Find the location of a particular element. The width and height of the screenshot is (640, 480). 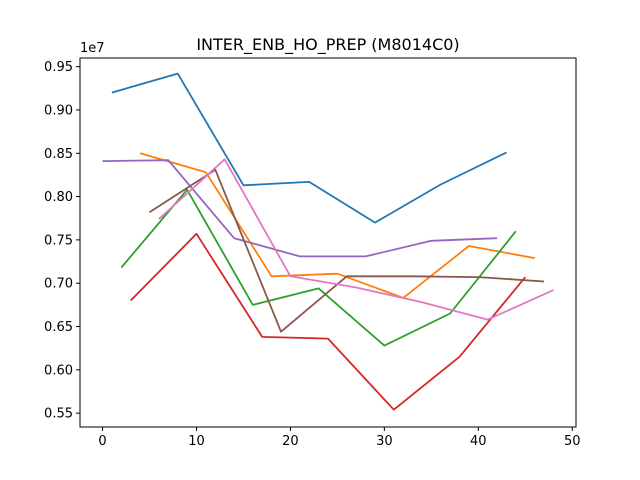

x-tick-label: 10 is located at coordinates (196, 441).